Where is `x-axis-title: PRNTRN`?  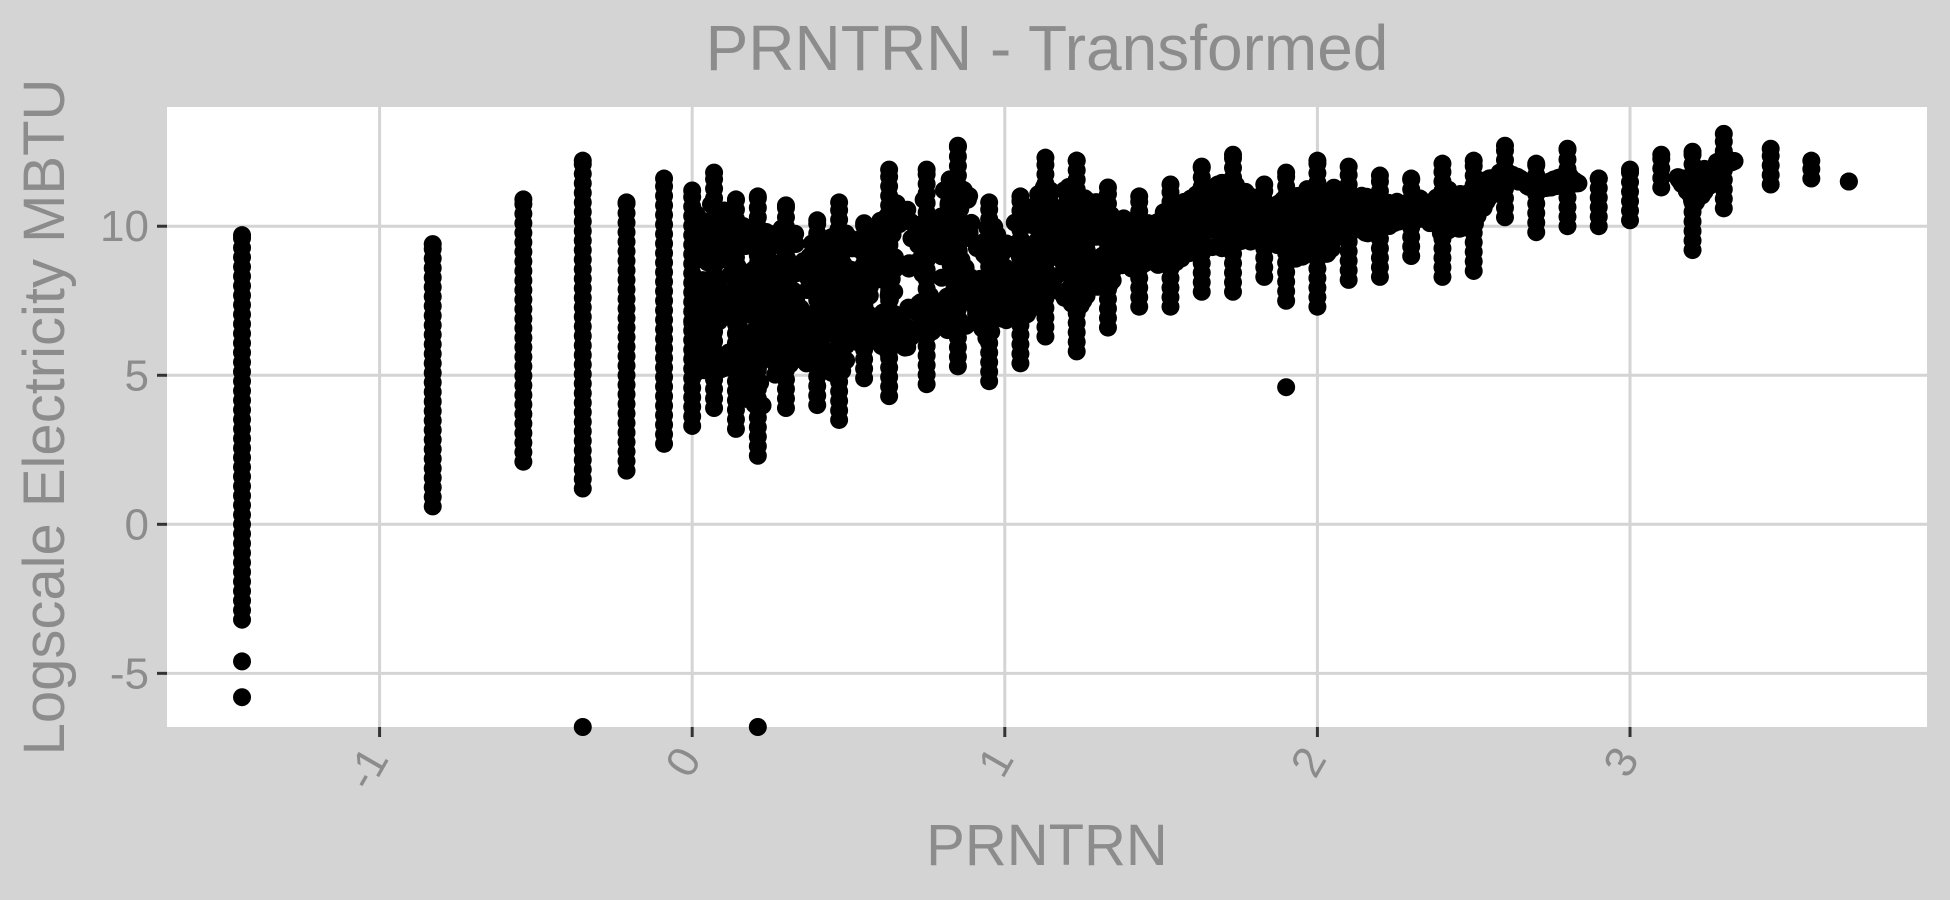
x-axis-title: PRNTRN is located at coordinates (1047, 845).